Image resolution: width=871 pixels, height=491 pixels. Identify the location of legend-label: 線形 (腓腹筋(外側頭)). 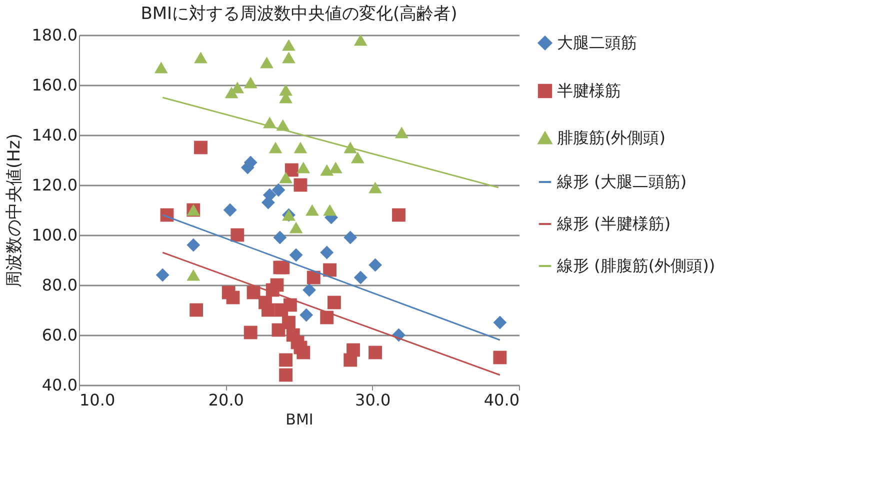
(636, 265).